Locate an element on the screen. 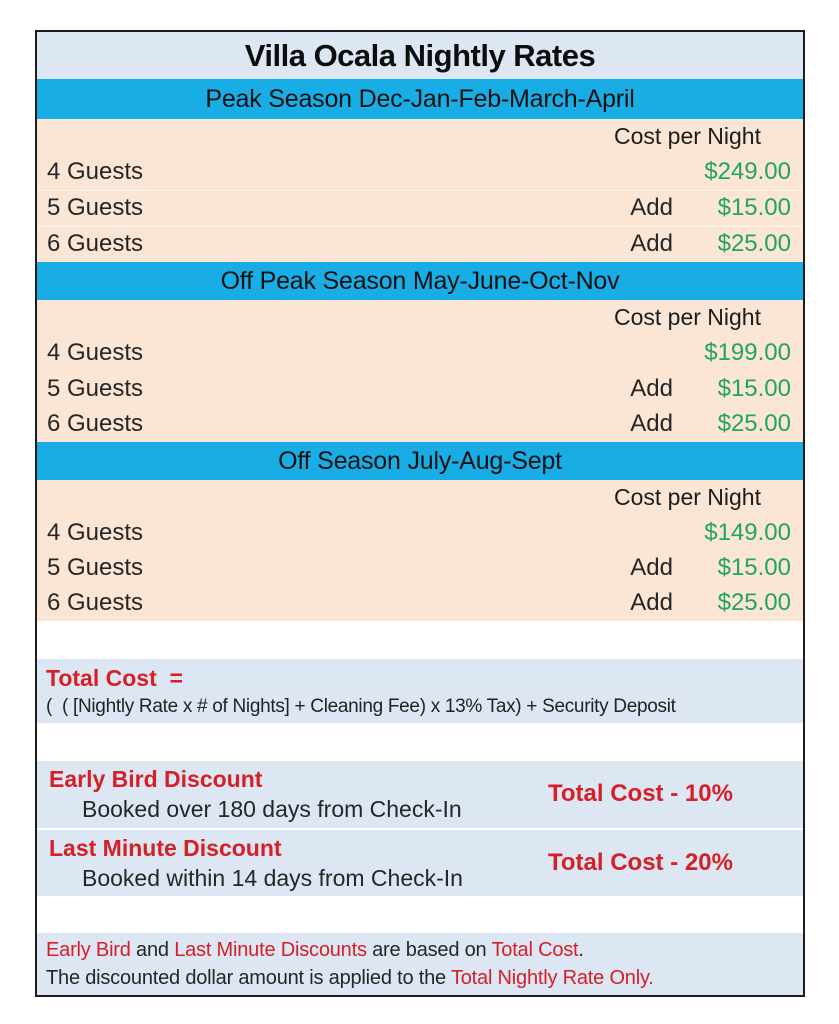  table-row: 4 Guests $199.00 is located at coordinates (420, 354).